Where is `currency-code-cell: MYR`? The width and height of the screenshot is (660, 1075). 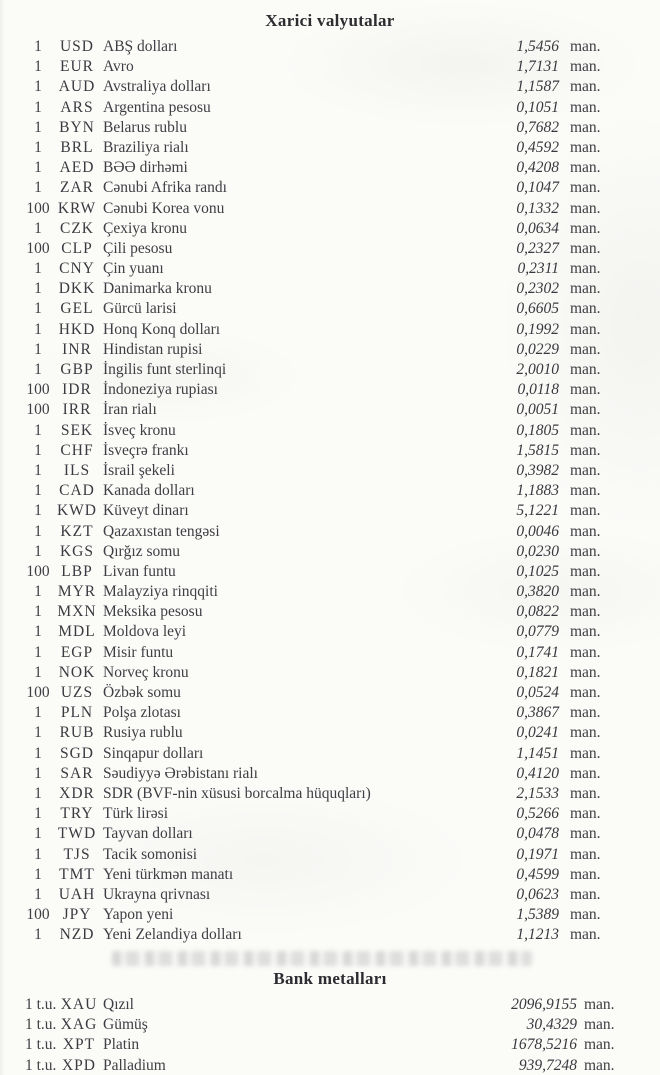 currency-code-cell: MYR is located at coordinates (77, 592).